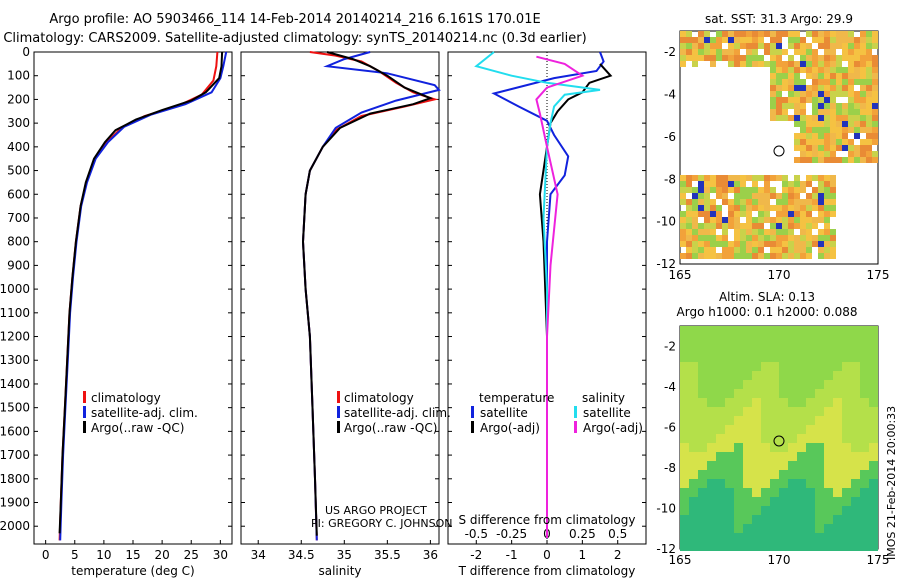 This screenshot has width=900, height=580. I want to click on latitude-label: -2, so click(670, 346).